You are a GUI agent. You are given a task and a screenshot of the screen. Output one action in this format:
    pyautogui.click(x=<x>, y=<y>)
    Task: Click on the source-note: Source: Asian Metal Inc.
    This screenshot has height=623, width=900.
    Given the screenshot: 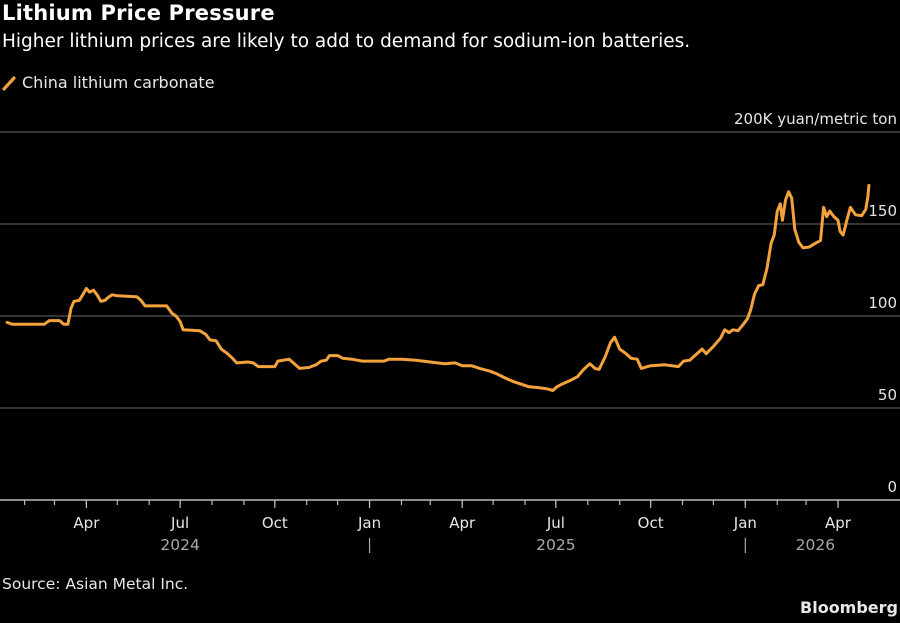 What is the action you would take?
    pyautogui.click(x=95, y=584)
    